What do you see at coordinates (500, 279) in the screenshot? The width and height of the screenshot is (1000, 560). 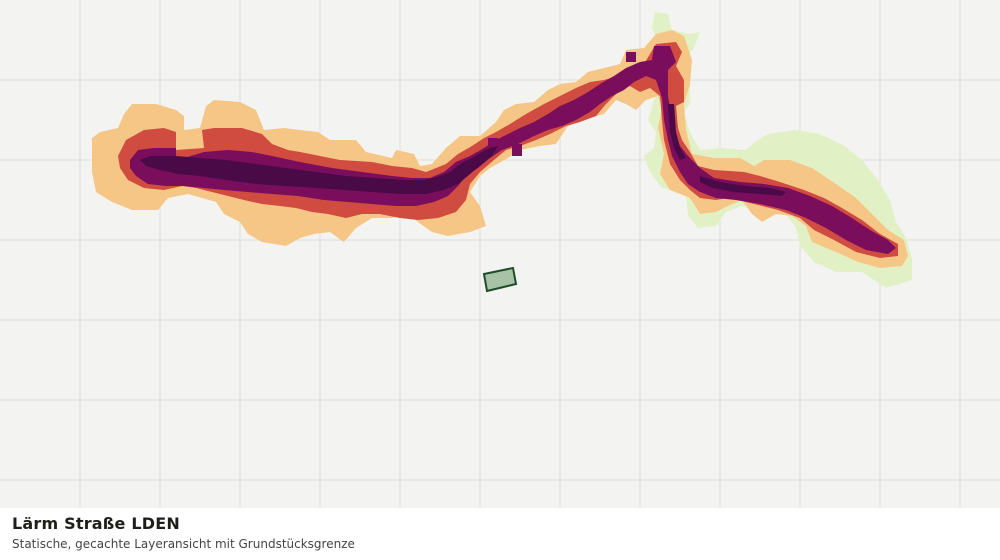 I see `property-boundary` at bounding box center [500, 279].